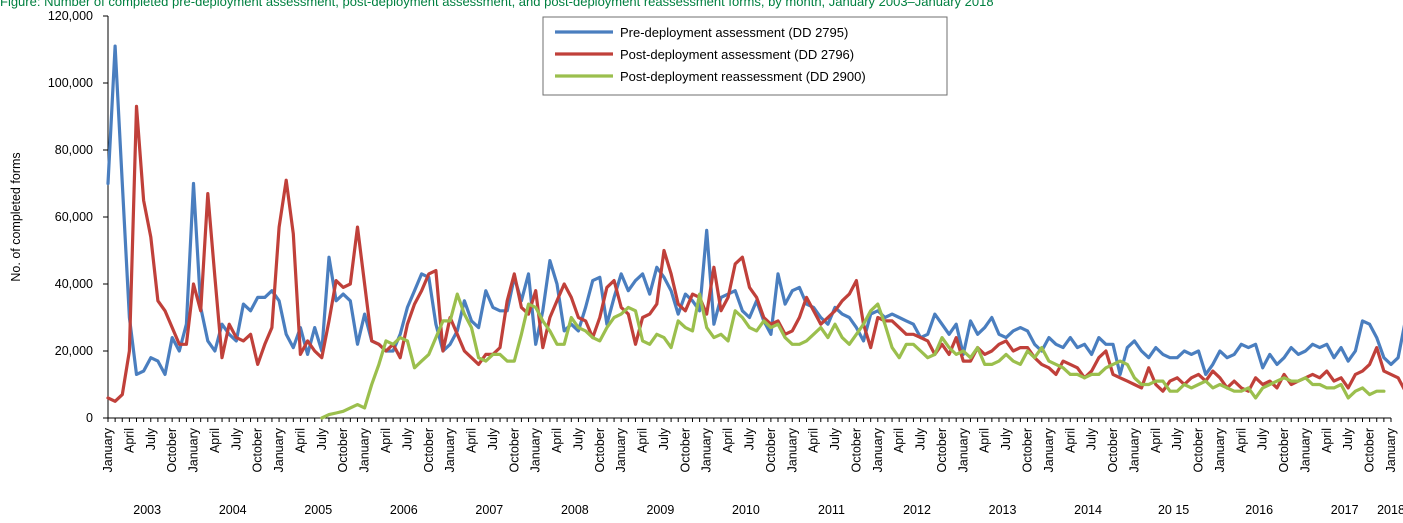 The image size is (1403, 523). What do you see at coordinates (70, 16) in the screenshot?
I see `y-tick-label: 120,000` at bounding box center [70, 16].